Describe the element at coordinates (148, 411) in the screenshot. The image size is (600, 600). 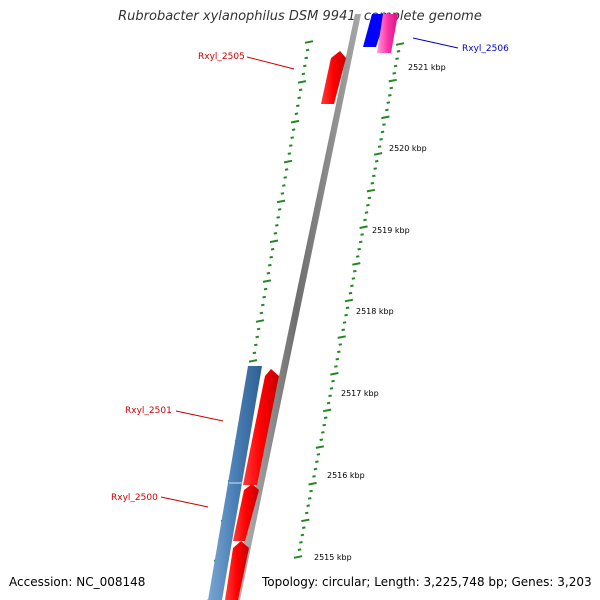
I see `svg-text: Rxyl_2501` at that location.